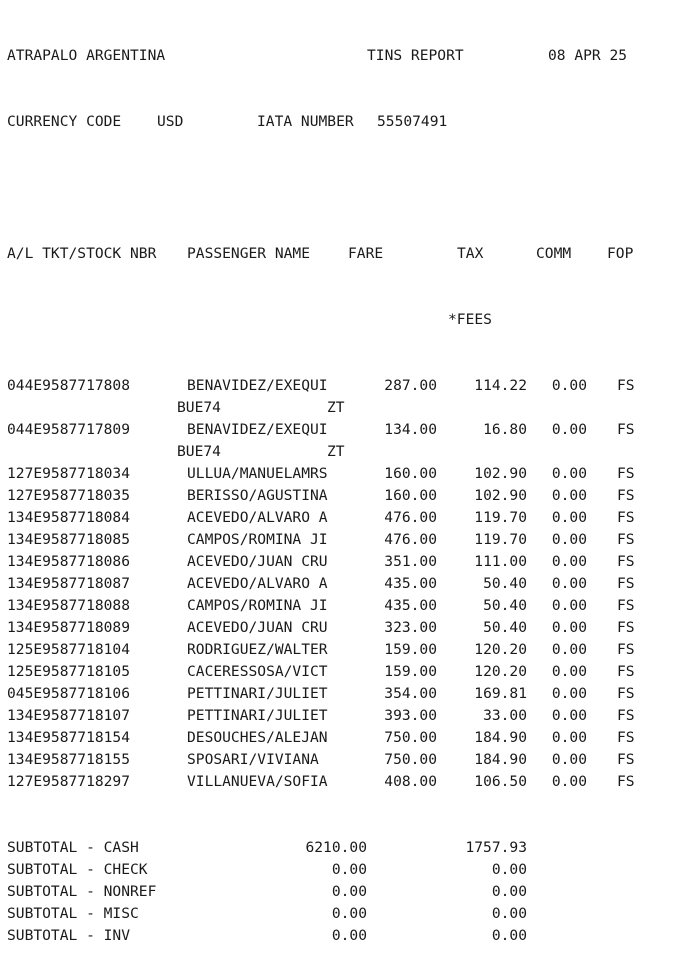 The image size is (686, 969). What do you see at coordinates (69, 539) in the screenshot?
I see `ticket-number: 134E9587718085` at bounding box center [69, 539].